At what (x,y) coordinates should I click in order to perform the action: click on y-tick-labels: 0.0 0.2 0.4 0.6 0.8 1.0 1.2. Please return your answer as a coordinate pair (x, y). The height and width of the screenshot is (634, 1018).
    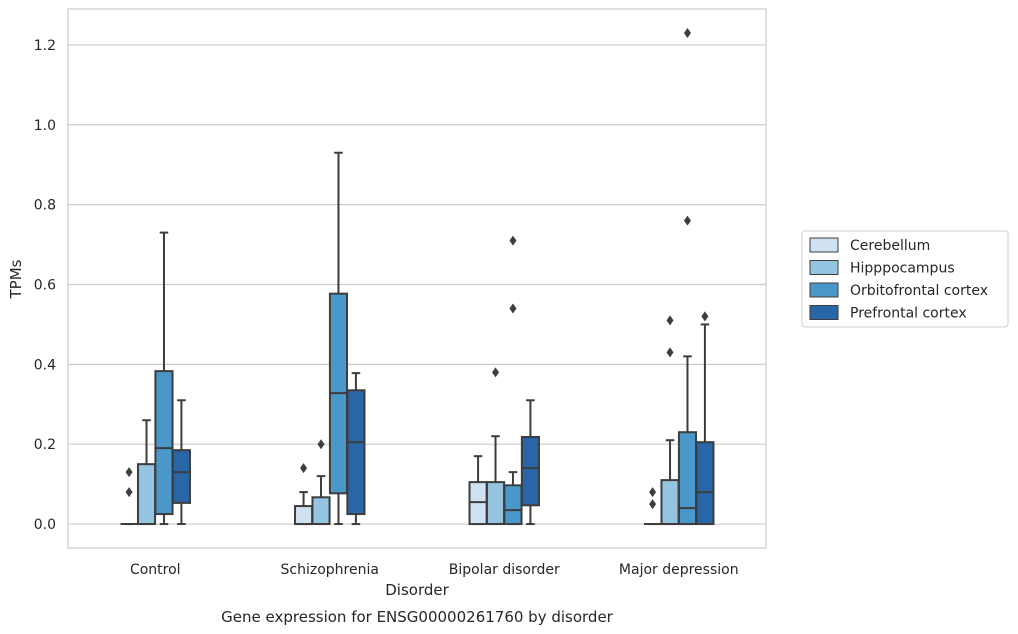
    Looking at the image, I should click on (45, 285).